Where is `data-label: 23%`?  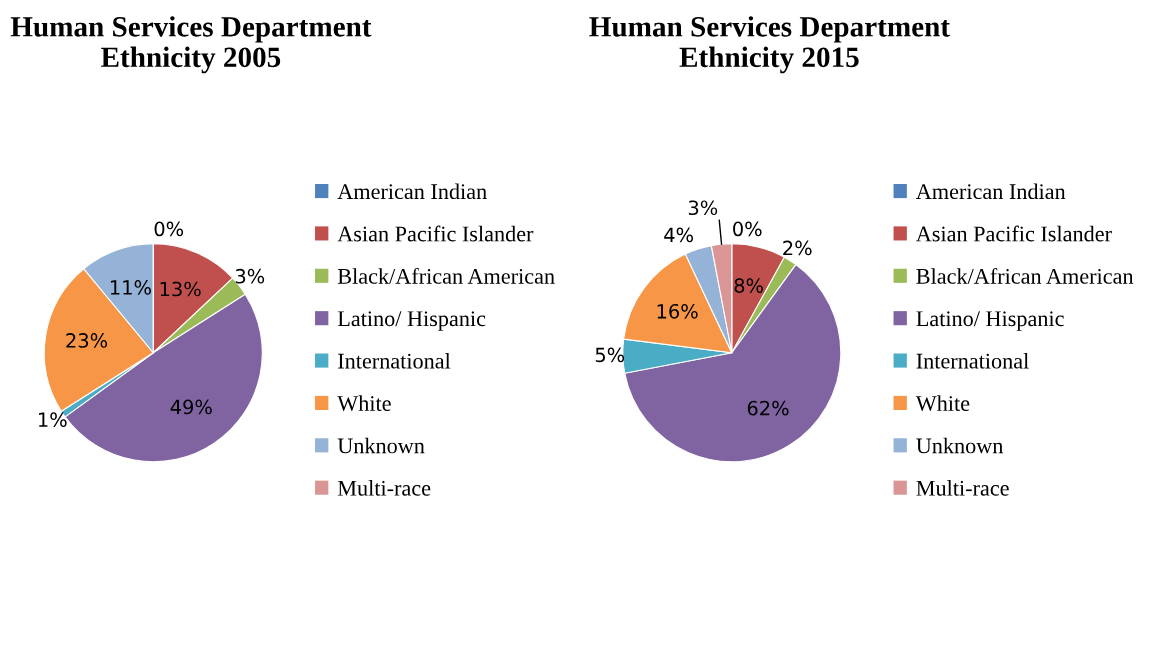 data-label: 23% is located at coordinates (87, 340).